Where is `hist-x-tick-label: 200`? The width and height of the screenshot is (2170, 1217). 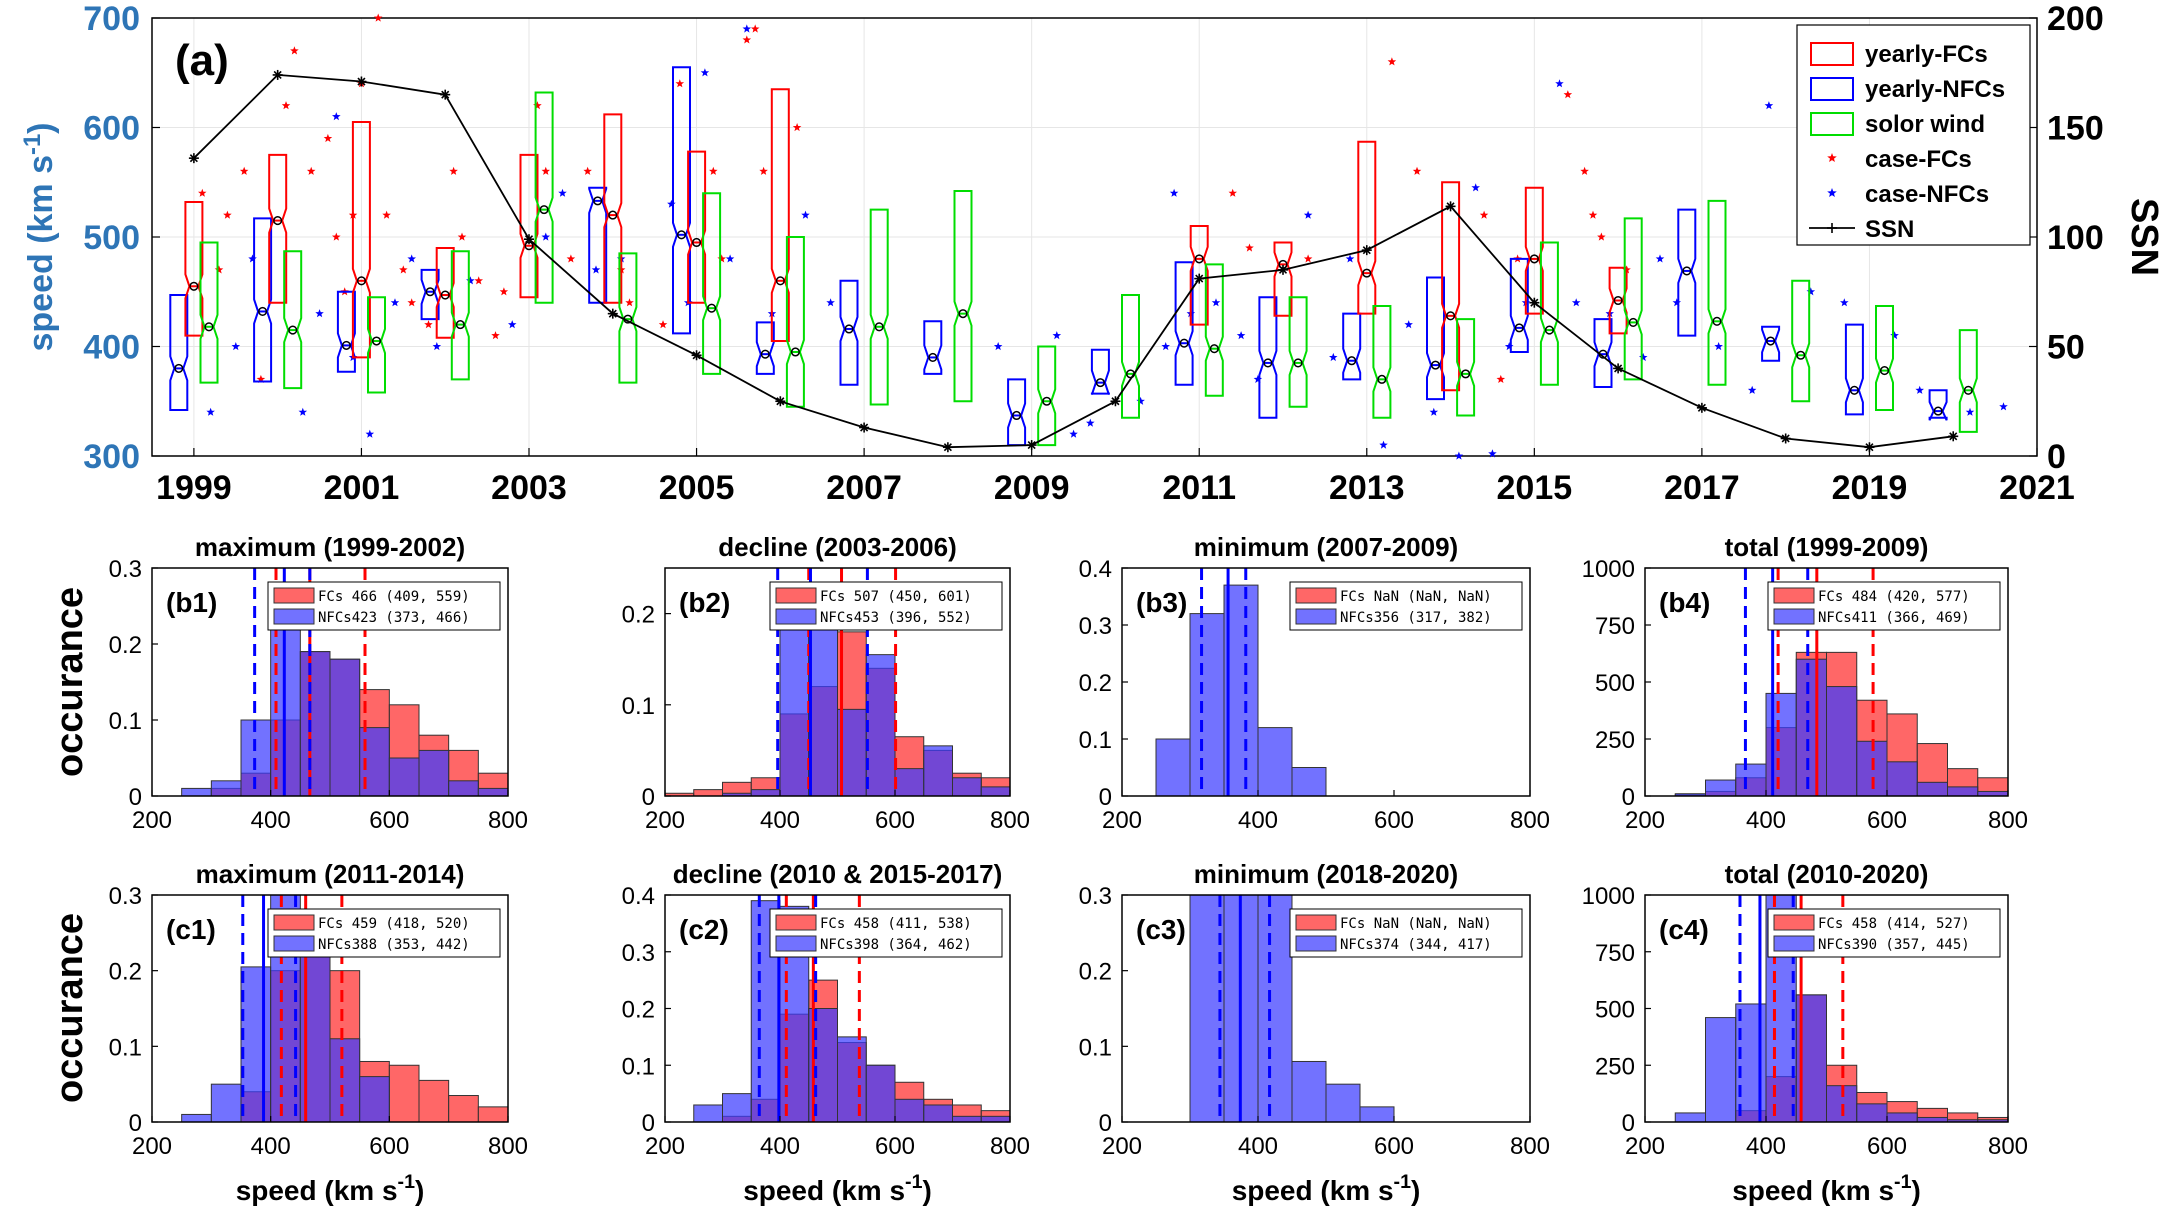
hist-x-tick-label: 200 is located at coordinates (152, 820).